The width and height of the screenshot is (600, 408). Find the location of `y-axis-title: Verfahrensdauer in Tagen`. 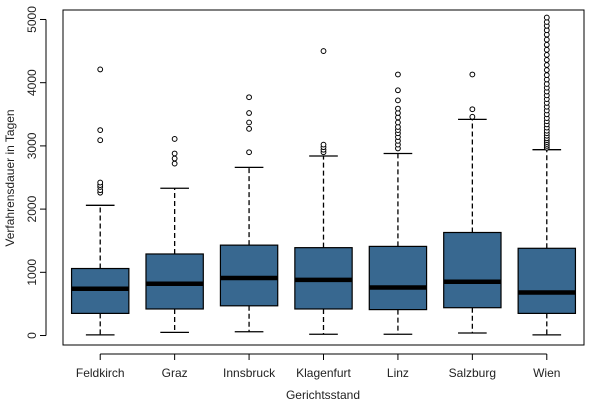

y-axis-title: Verfahrensdauer in Tagen is located at coordinates (10, 177).